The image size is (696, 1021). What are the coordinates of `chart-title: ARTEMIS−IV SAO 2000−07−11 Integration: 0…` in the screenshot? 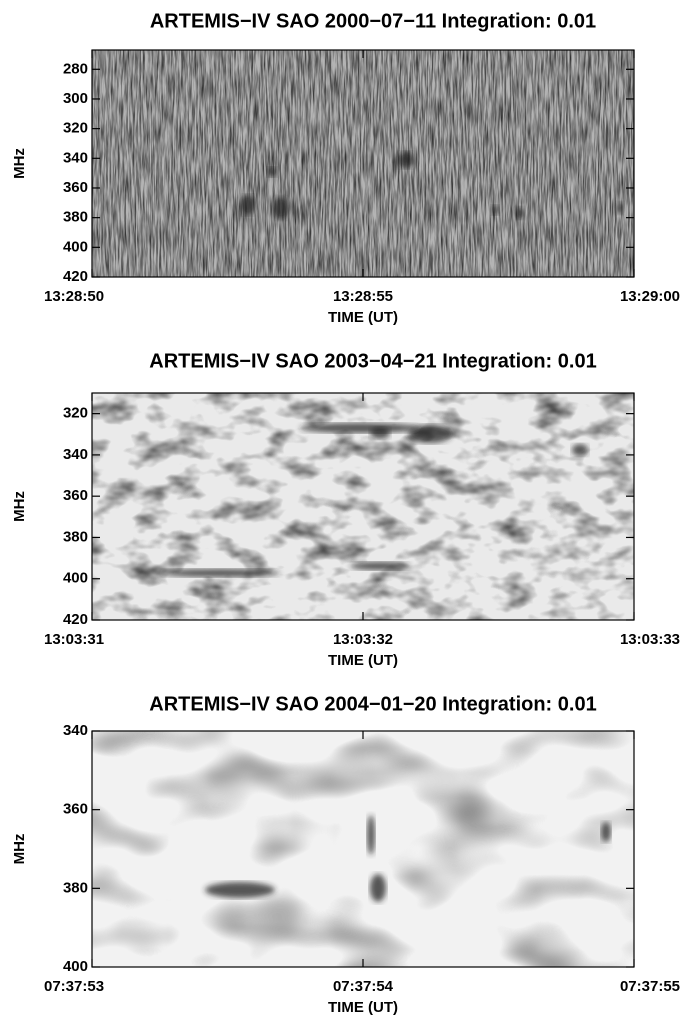 It's located at (373, 21).